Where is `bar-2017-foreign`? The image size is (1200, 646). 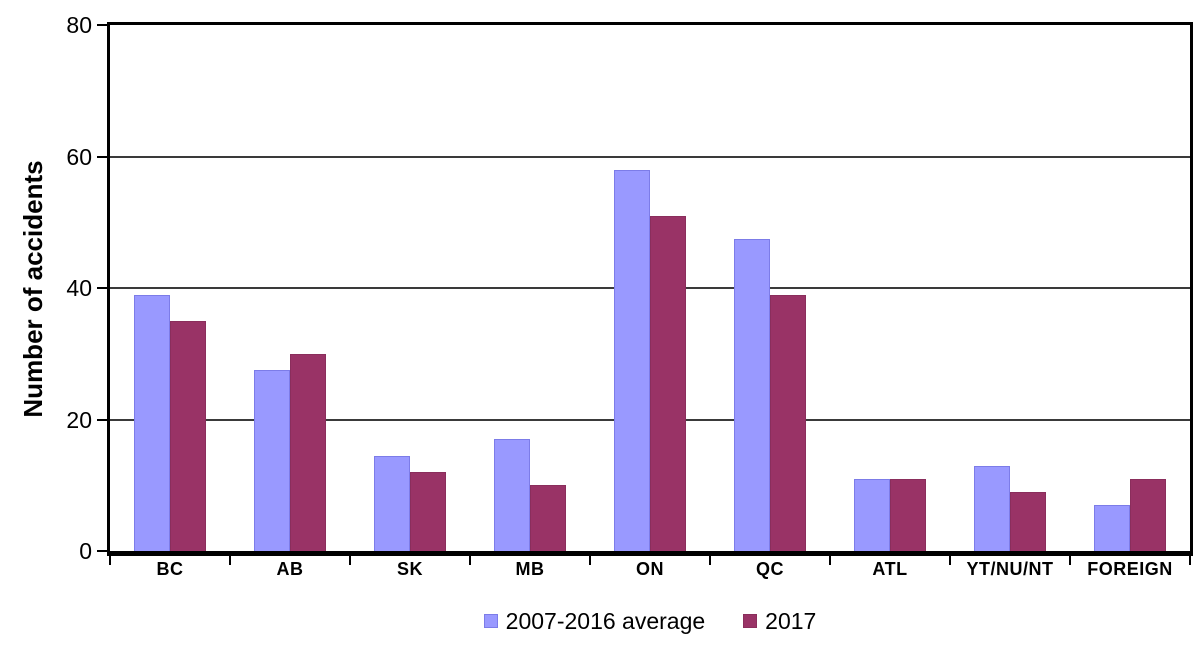 bar-2017-foreign is located at coordinates (1148, 514).